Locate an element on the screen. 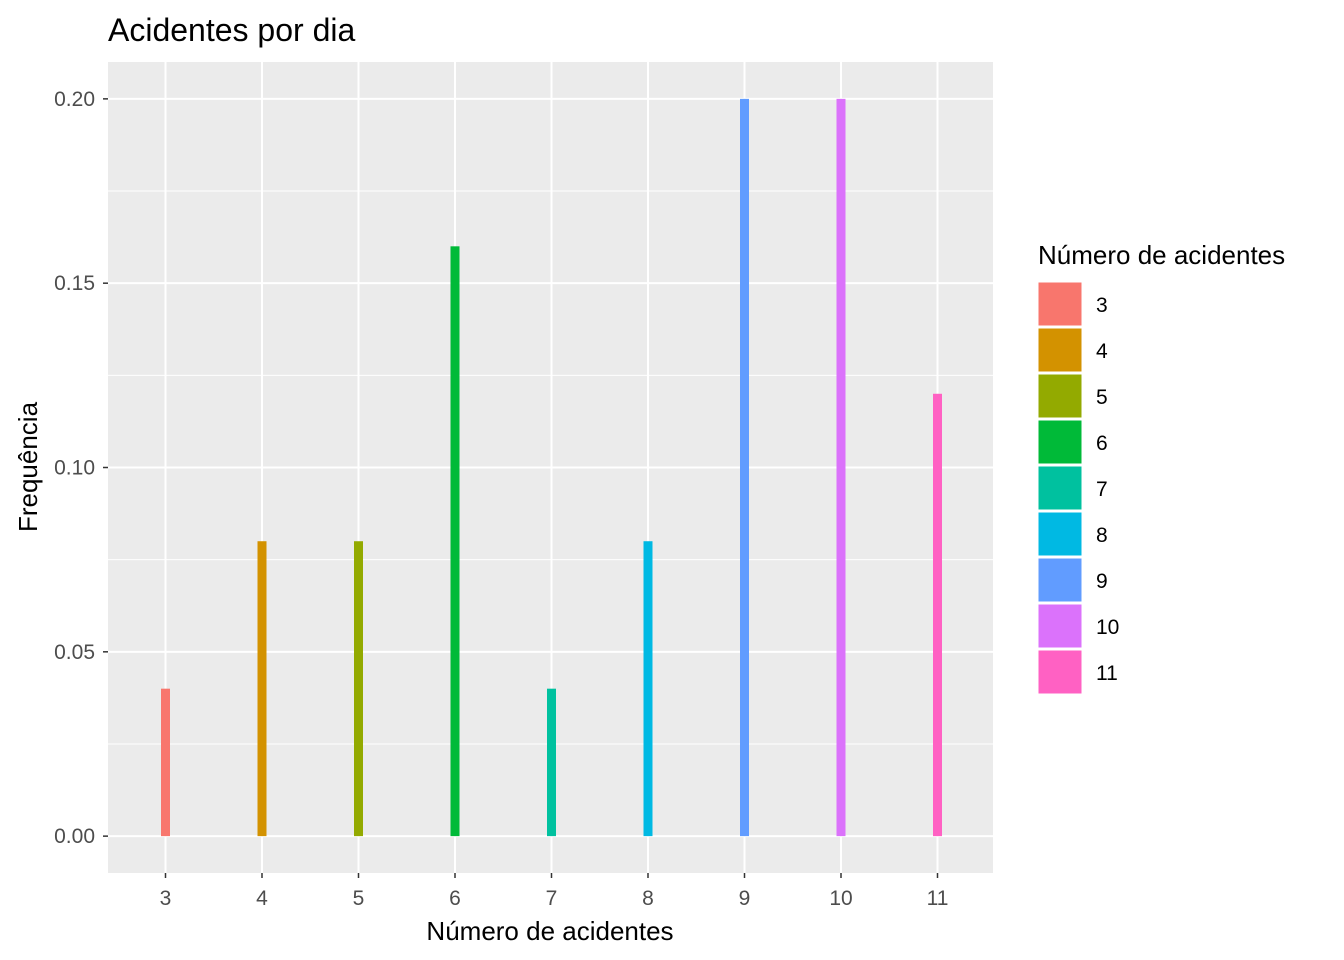  x-tick-label: 9 is located at coordinates (745, 898).